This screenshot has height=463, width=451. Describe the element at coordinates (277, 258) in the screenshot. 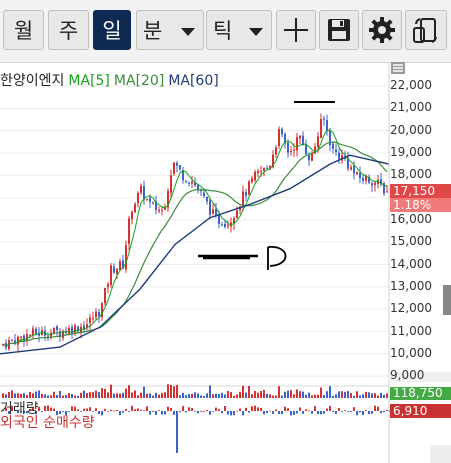

I see `annotation-letter` at that location.